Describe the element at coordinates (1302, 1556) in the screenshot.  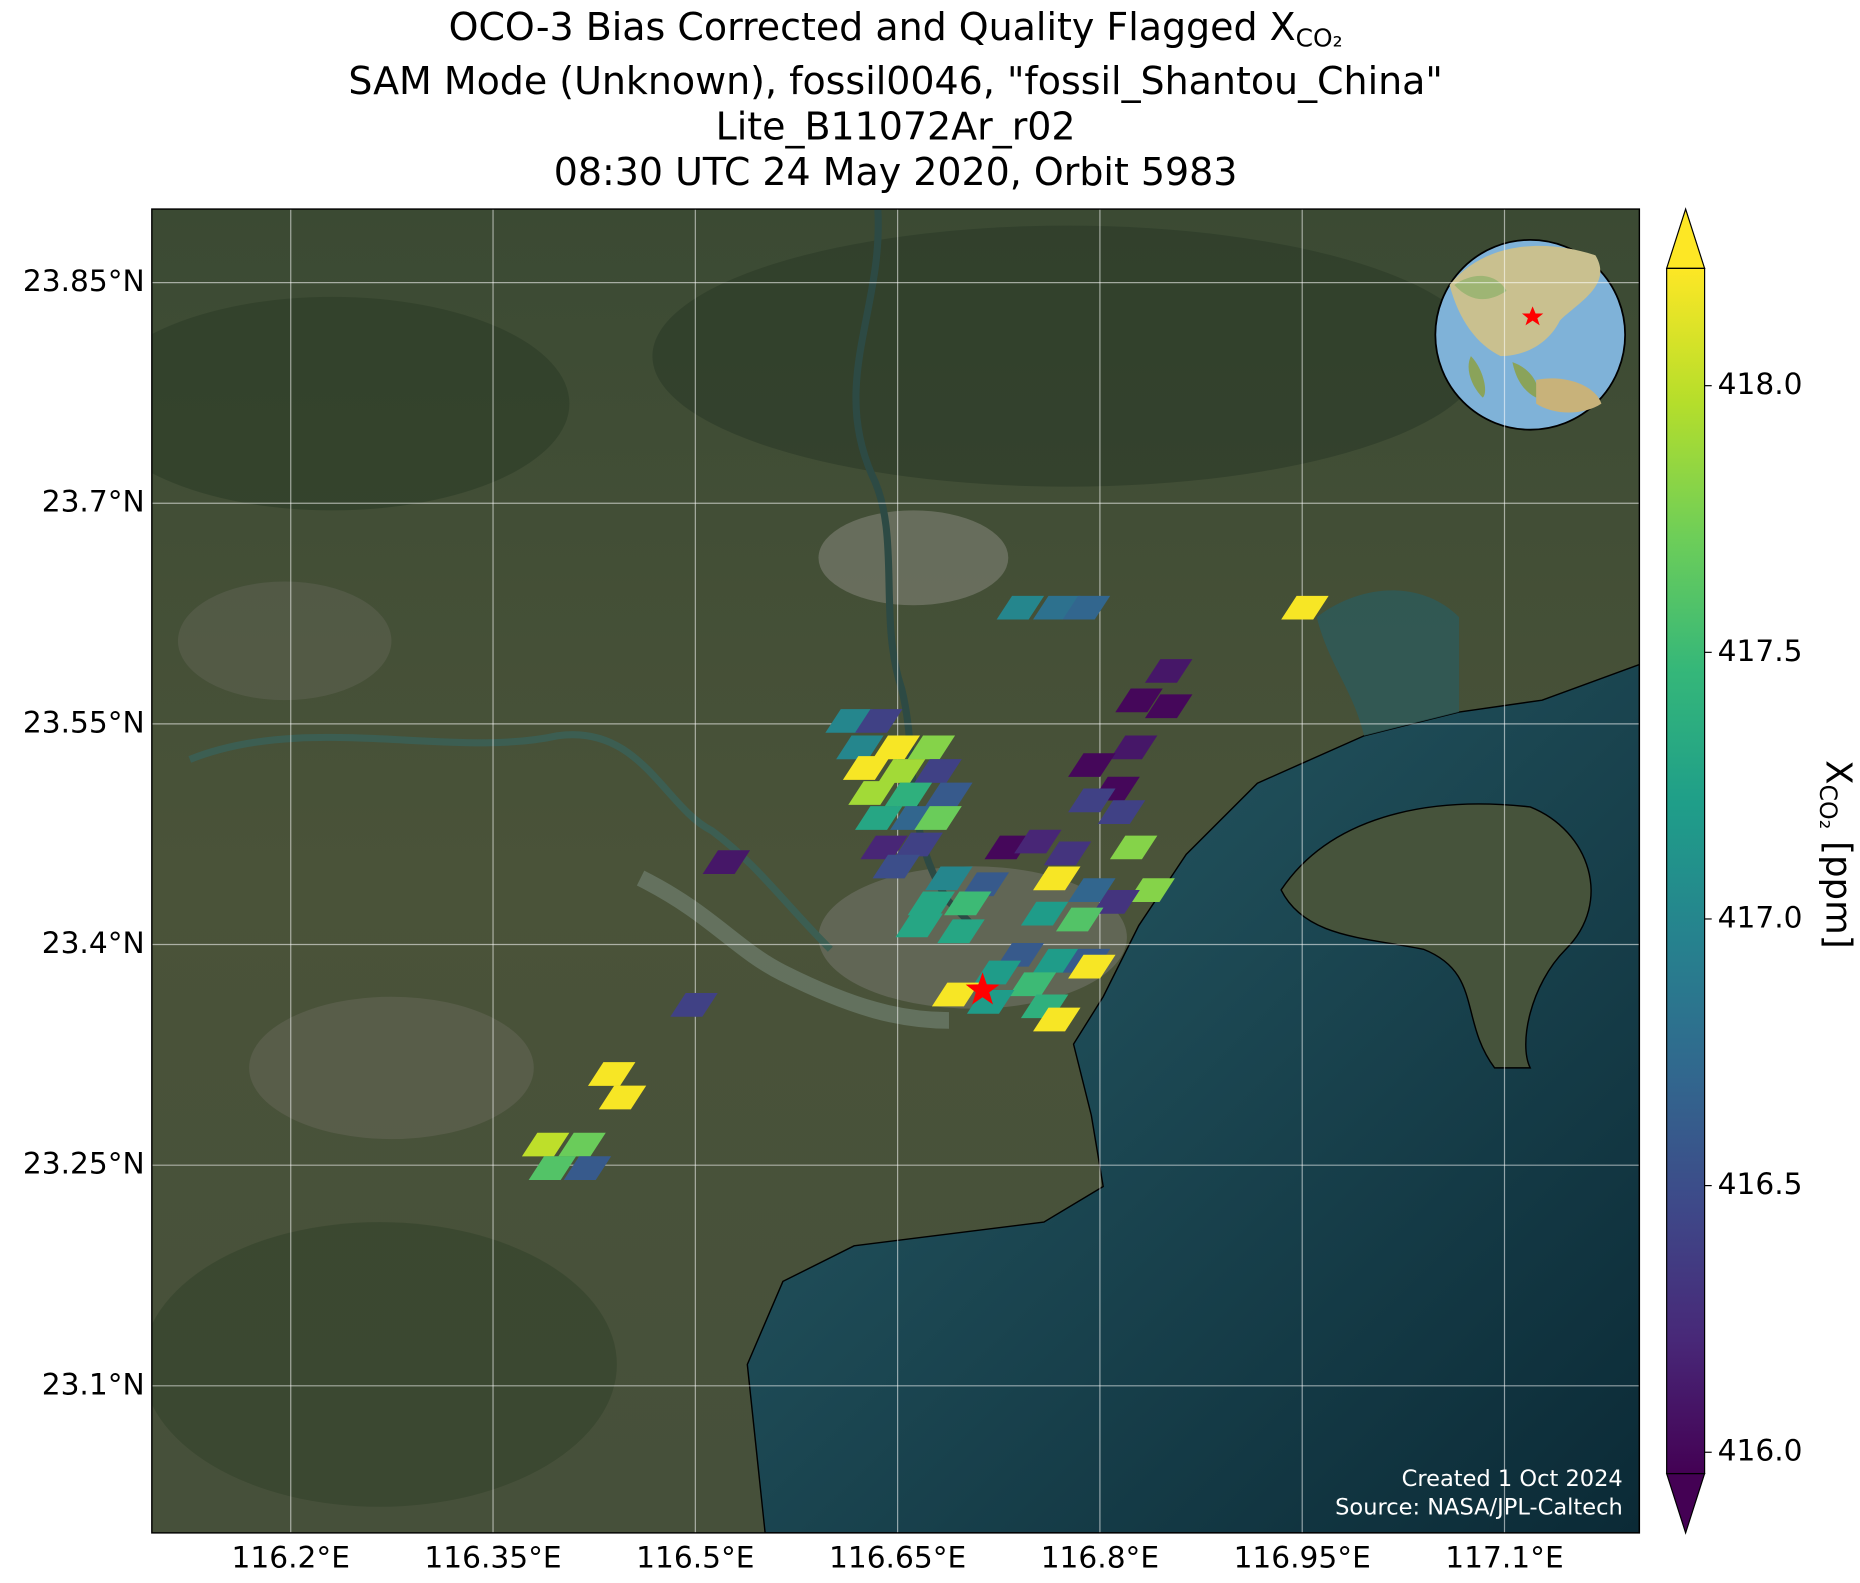
I see `x-tick-label: 116.95°E` at that location.